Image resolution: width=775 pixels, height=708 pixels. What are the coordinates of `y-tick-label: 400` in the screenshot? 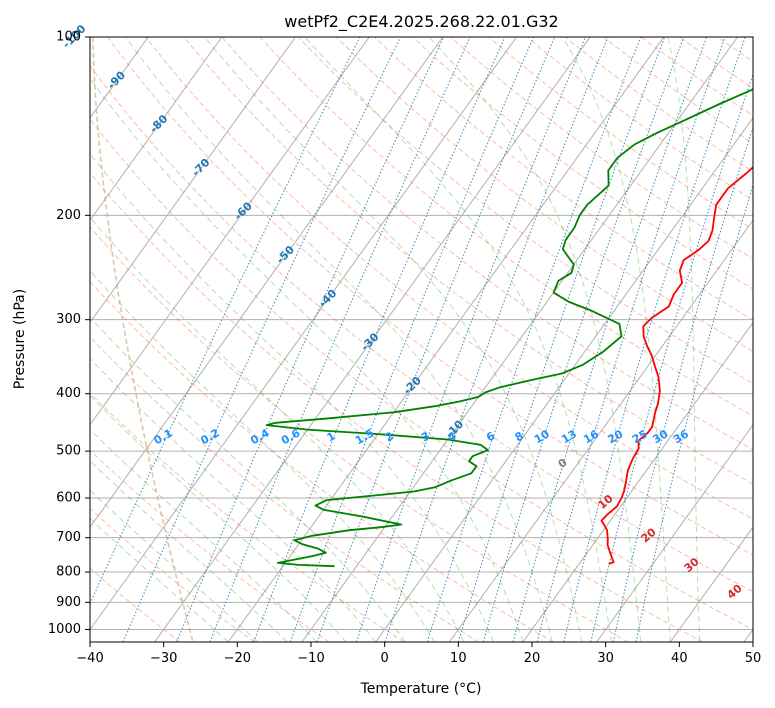 It's located at (68, 393).